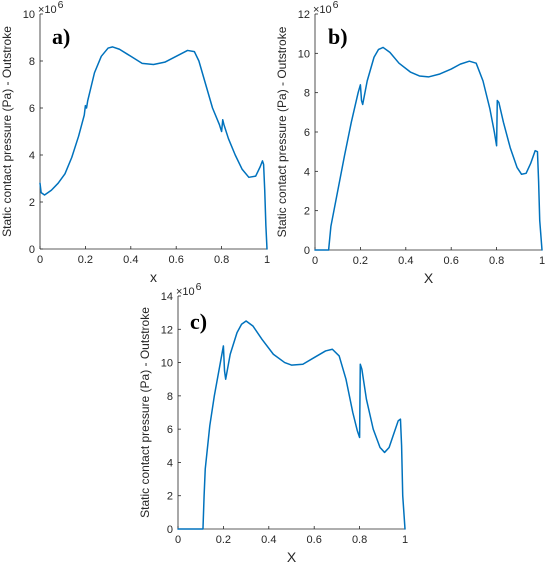 The width and height of the screenshot is (550, 571). What do you see at coordinates (153, 277) in the screenshot?
I see `x-axis-label: x` at bounding box center [153, 277].